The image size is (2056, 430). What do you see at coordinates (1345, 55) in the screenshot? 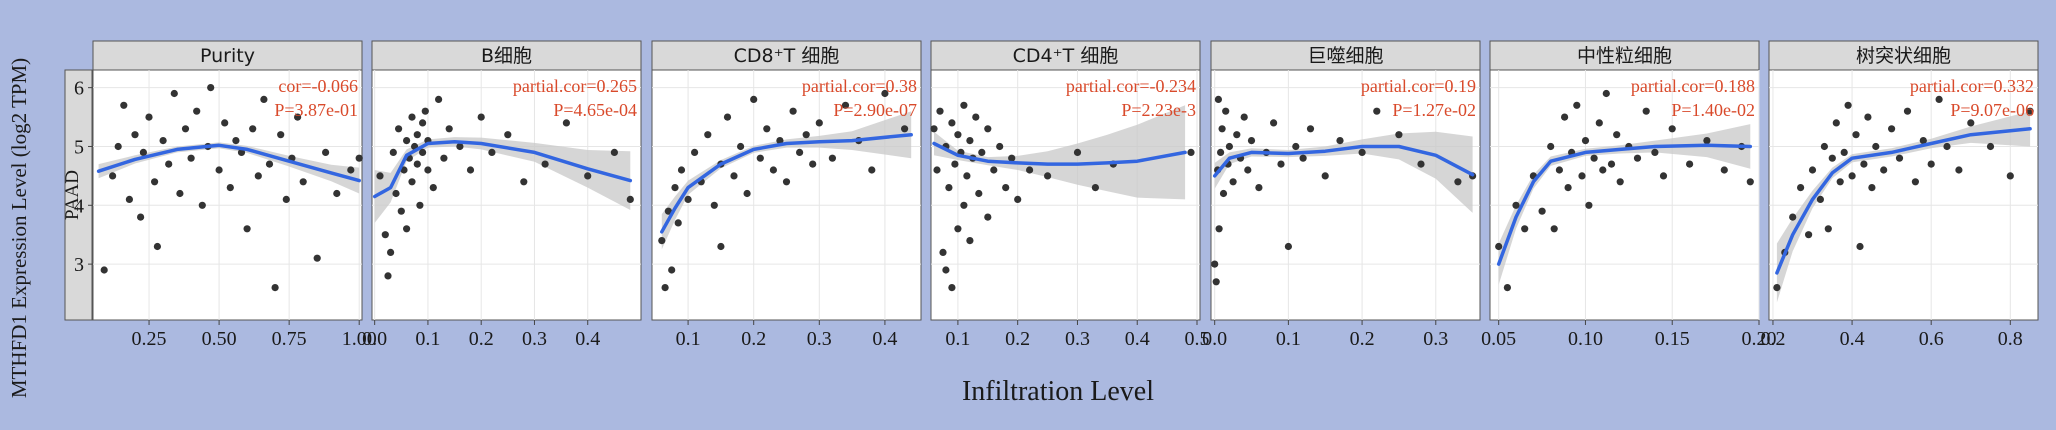
I see `panel-strip` at bounding box center [1345, 55].